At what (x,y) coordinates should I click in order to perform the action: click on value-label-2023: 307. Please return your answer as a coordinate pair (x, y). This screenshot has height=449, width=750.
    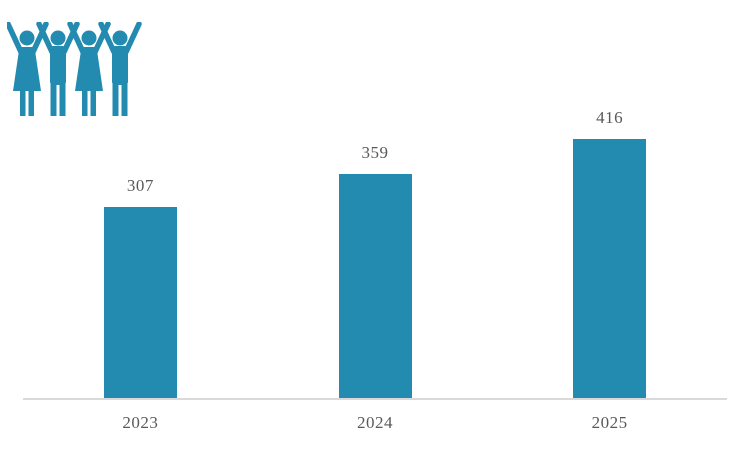
    Looking at the image, I should click on (140, 185).